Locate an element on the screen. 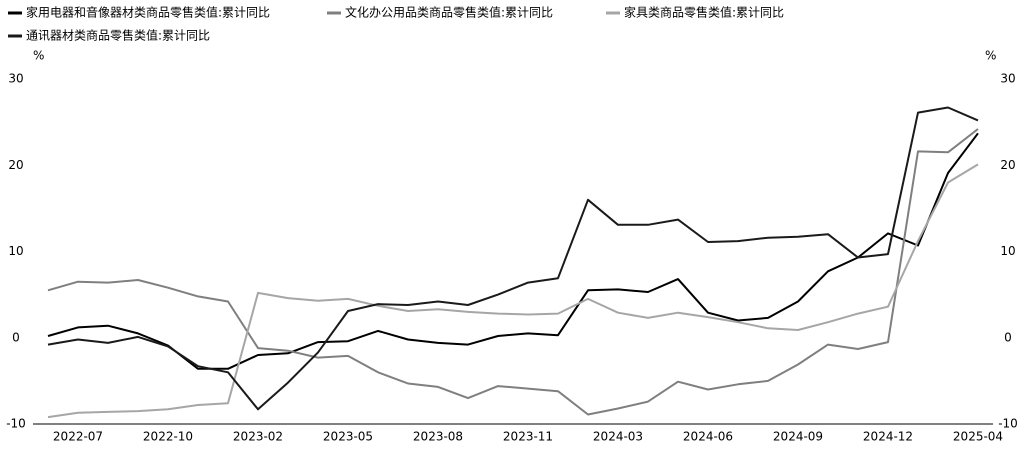 The image size is (1029, 451). legend-label: 文化办公用品类商品零售类值:累计同比 is located at coordinates (449, 12).